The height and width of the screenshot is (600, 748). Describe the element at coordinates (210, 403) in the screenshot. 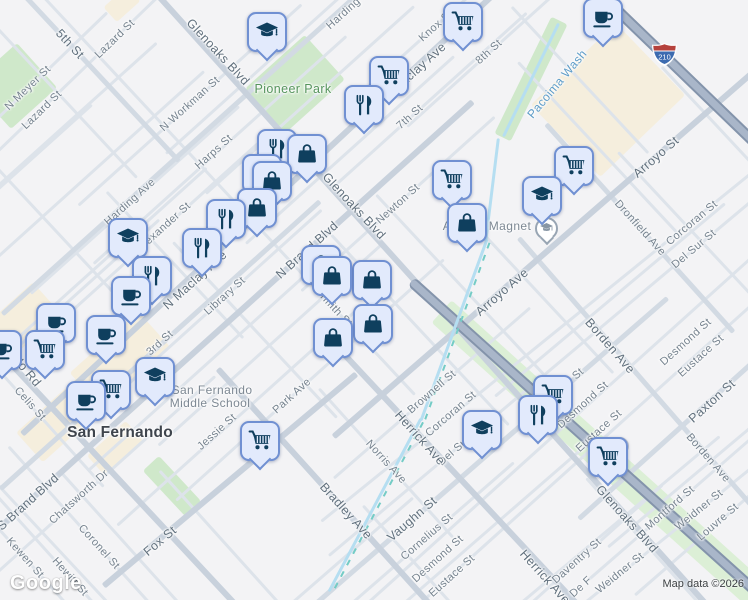

I see `poi-label: Middle School` at that location.